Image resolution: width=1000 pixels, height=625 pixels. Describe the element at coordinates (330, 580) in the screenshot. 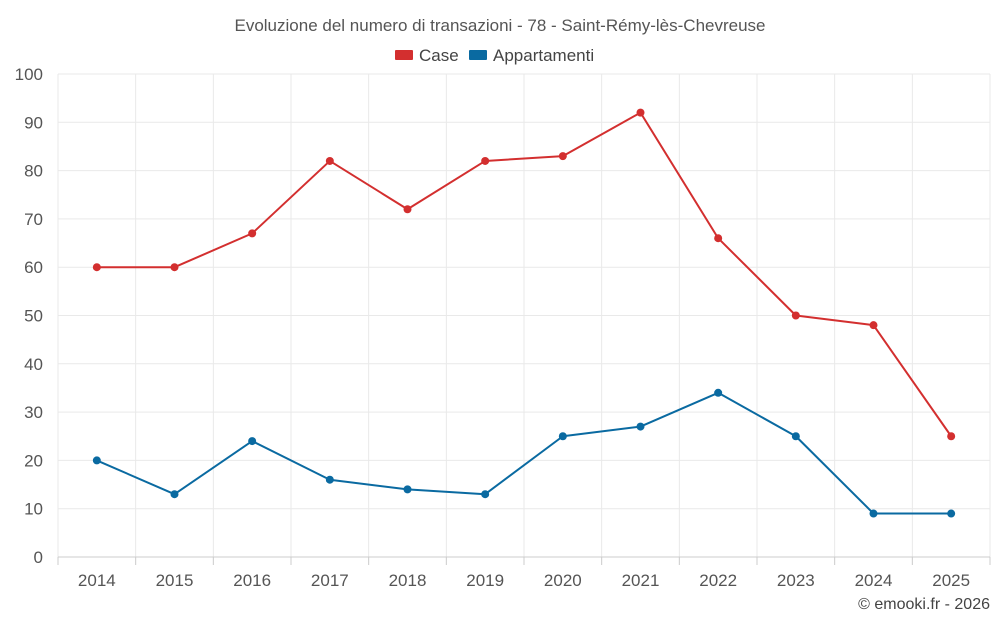

I see `x-tick-label: 2017` at that location.